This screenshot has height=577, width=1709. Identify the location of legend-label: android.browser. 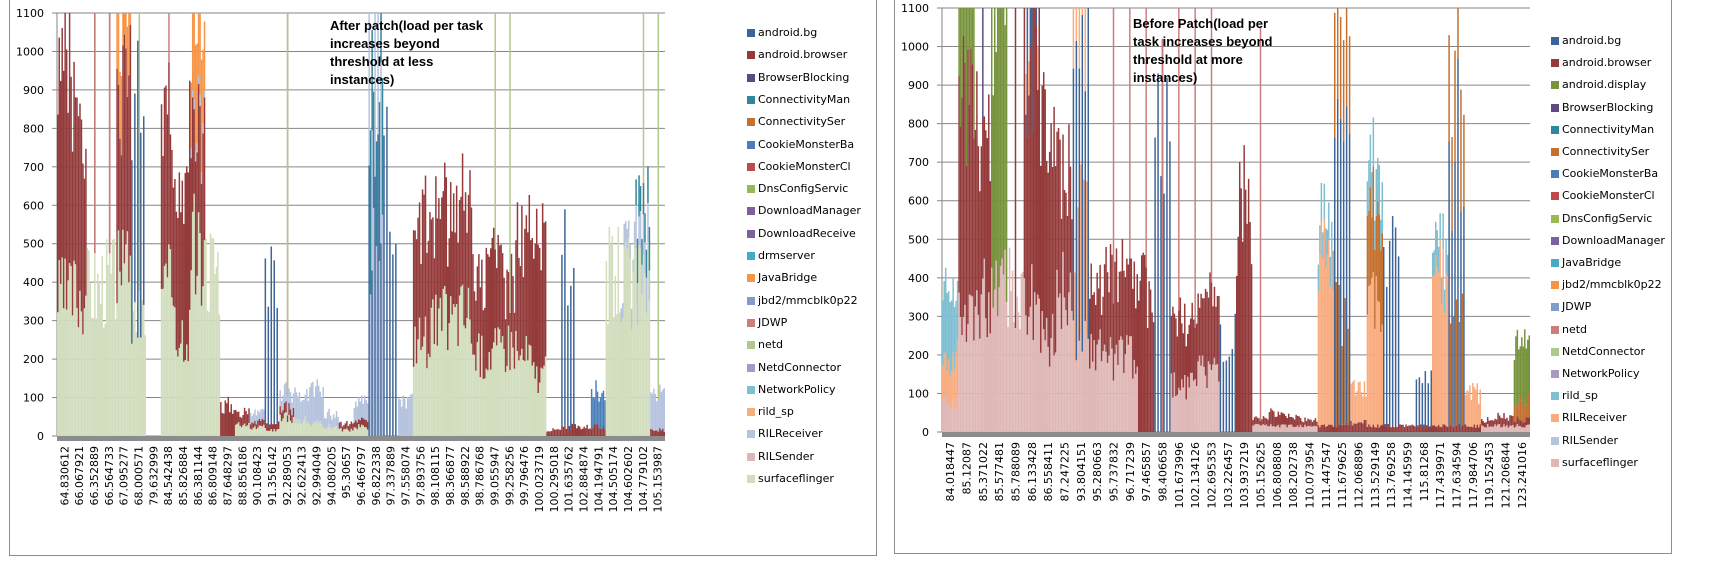
(1607, 63).